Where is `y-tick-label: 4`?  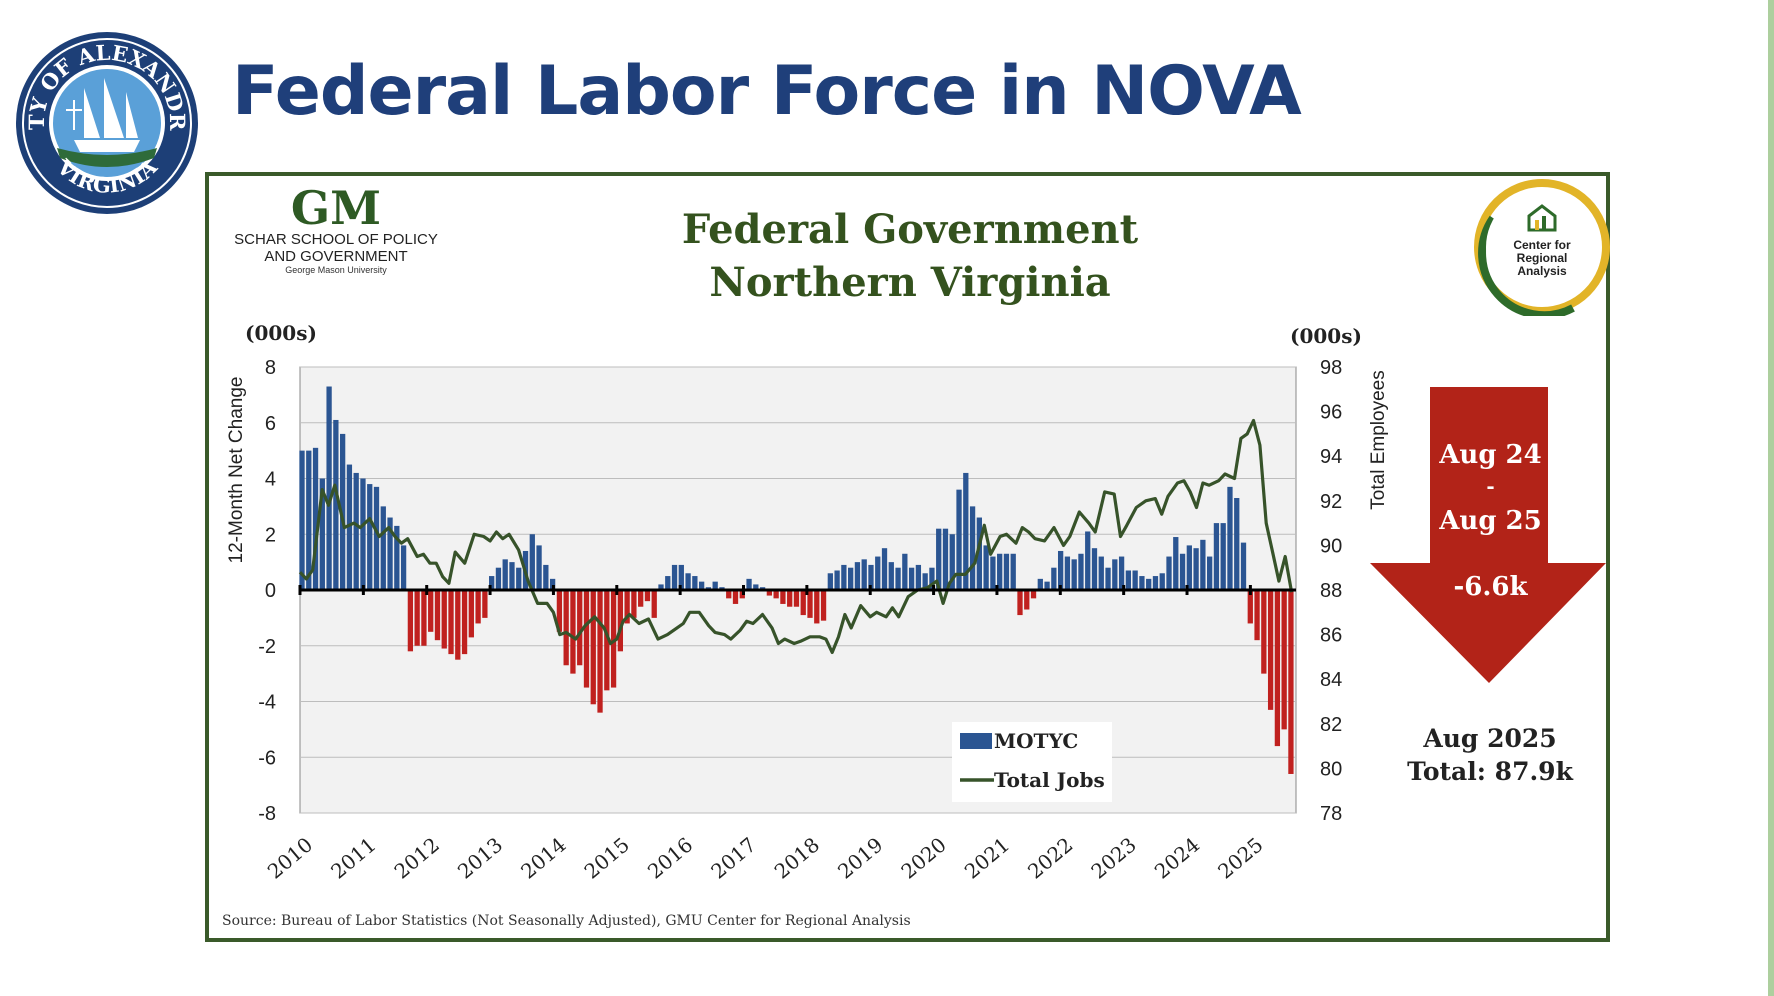 y-tick-label: 4 is located at coordinates (270, 480).